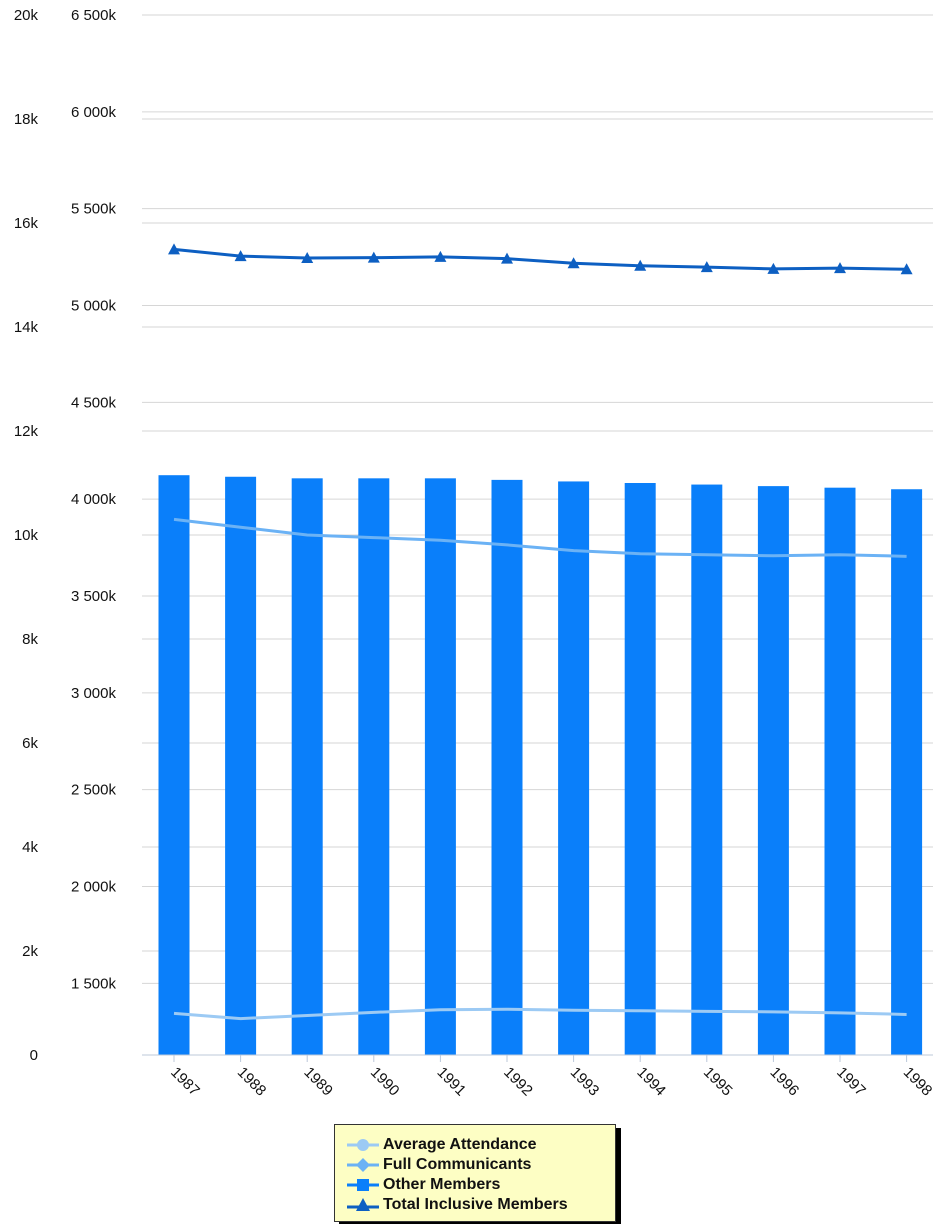 The height and width of the screenshot is (1224, 933). I want to click on line-full-communicants, so click(540, 537).